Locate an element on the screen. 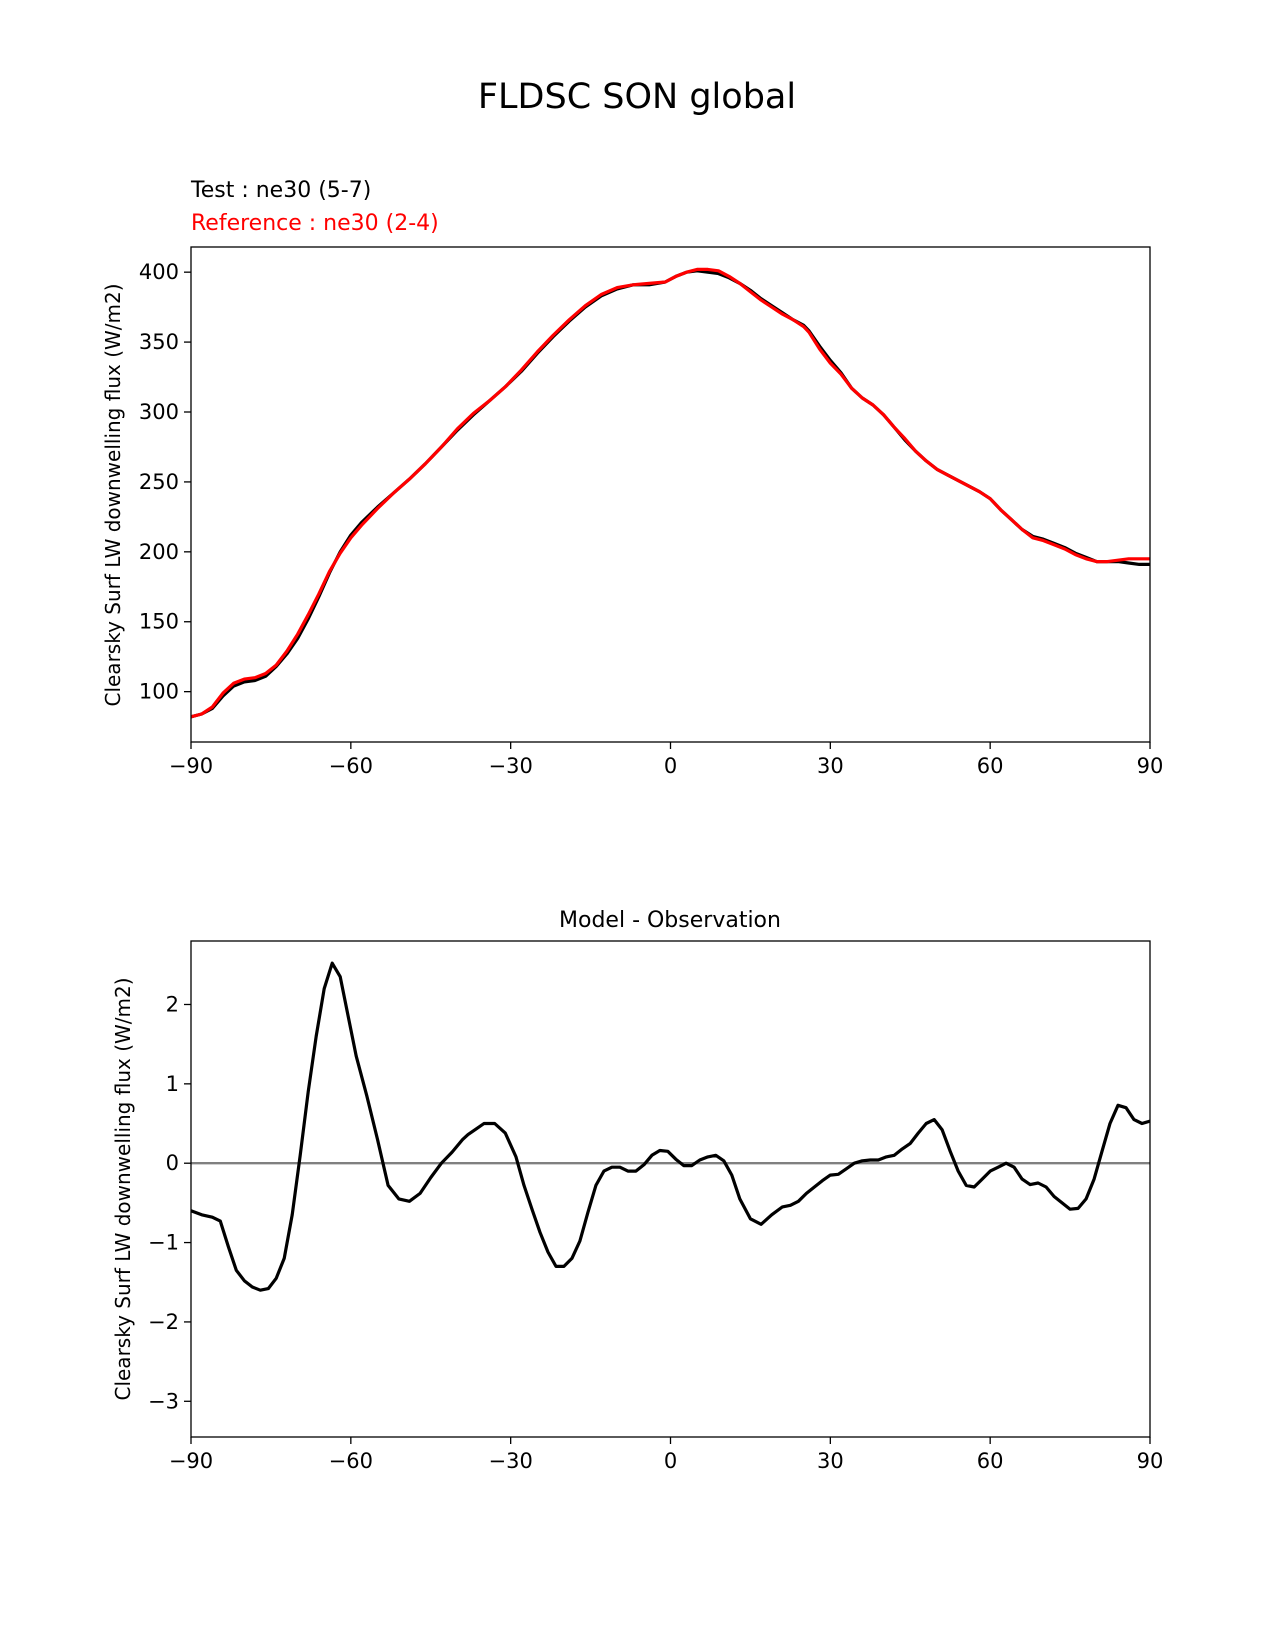 The image size is (1275, 1650). y-tick-label: −1 is located at coordinates (163, 1243).